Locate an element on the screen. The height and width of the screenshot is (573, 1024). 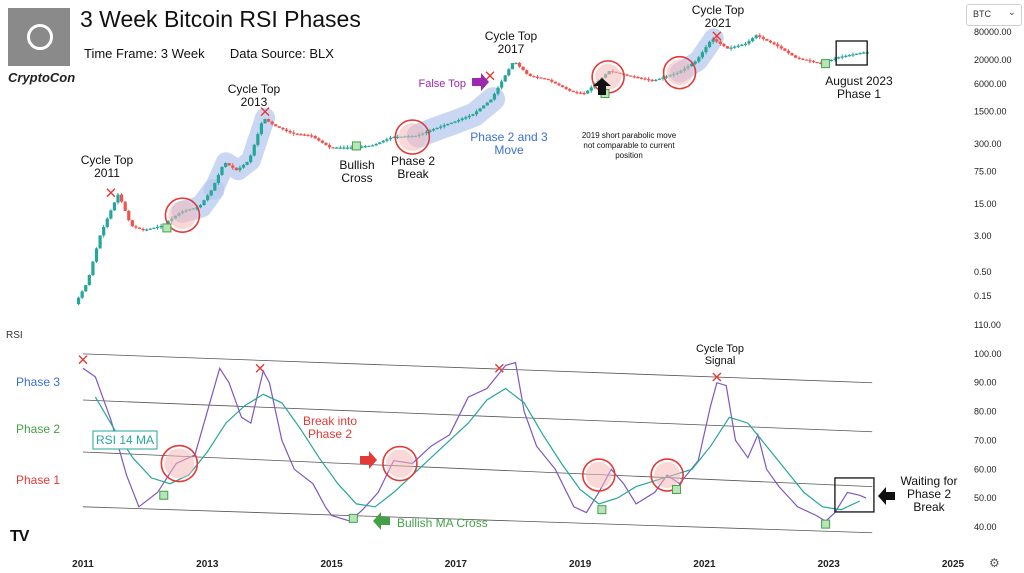
source-label: Data Source: BLX is located at coordinates (281, 53).